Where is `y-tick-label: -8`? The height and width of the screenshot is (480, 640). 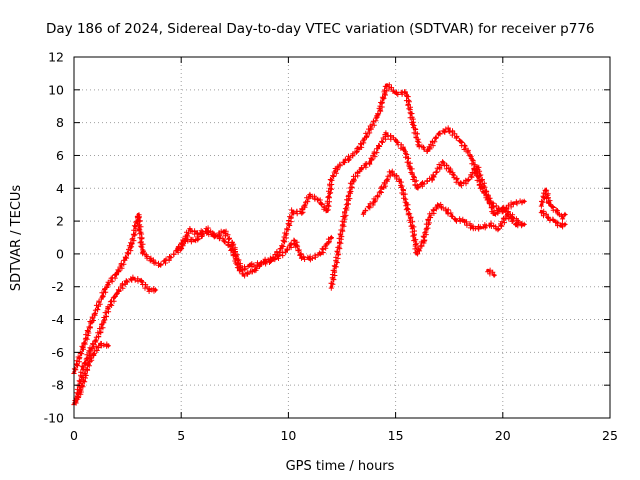 y-tick-label: -8 is located at coordinates (58, 385).